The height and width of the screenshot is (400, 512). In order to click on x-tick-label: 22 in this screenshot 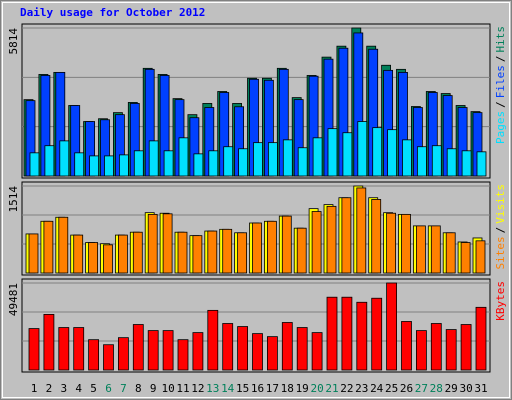, I will do `click(346, 388)`.